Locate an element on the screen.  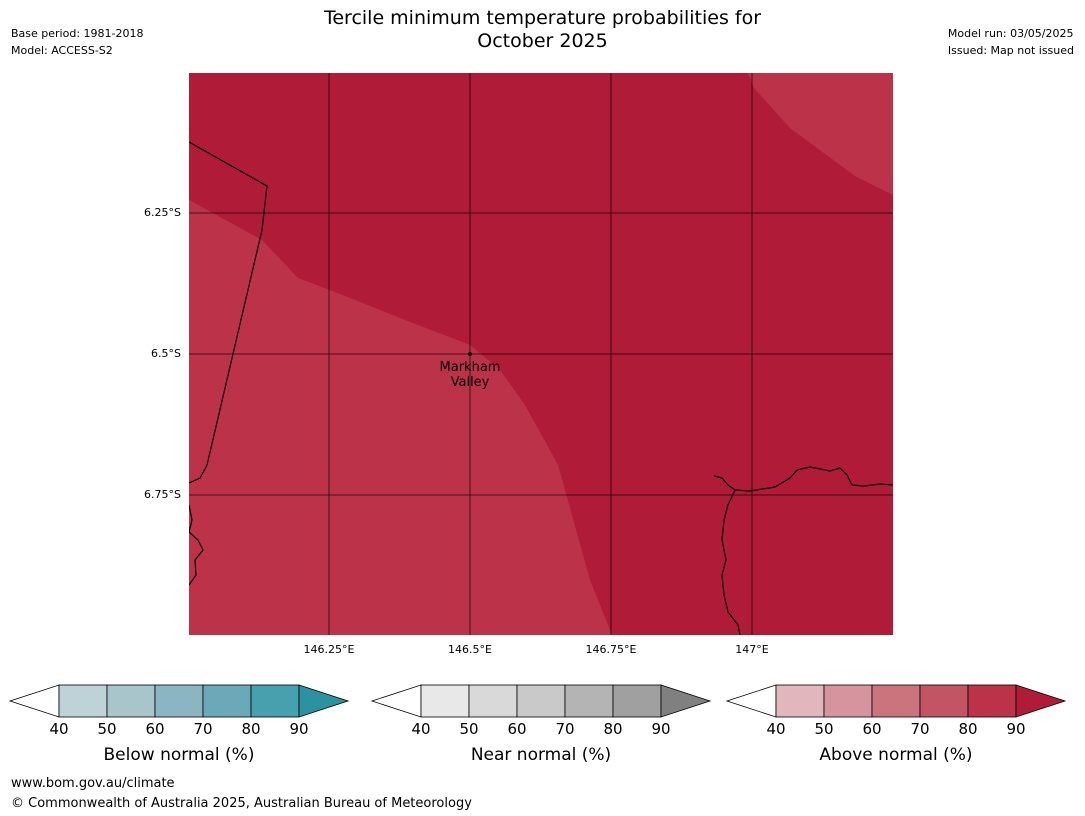
title-line-2: October 2025 is located at coordinates (542, 41).